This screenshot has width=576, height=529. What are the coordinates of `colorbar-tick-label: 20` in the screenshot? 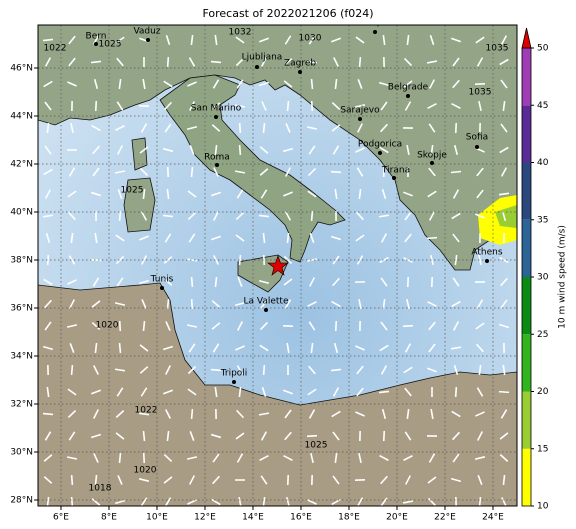 It's located at (543, 392).